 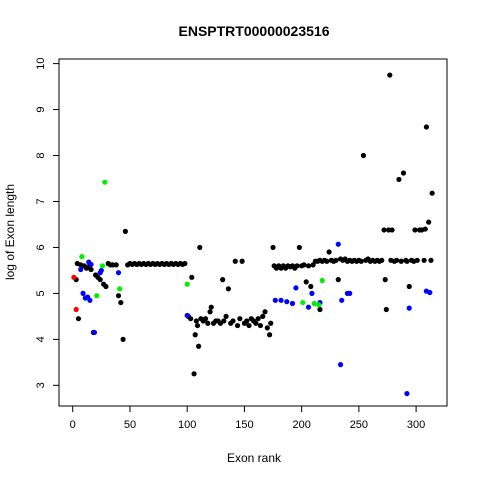 I want to click on x-tick-label: 300, so click(x=416, y=425).